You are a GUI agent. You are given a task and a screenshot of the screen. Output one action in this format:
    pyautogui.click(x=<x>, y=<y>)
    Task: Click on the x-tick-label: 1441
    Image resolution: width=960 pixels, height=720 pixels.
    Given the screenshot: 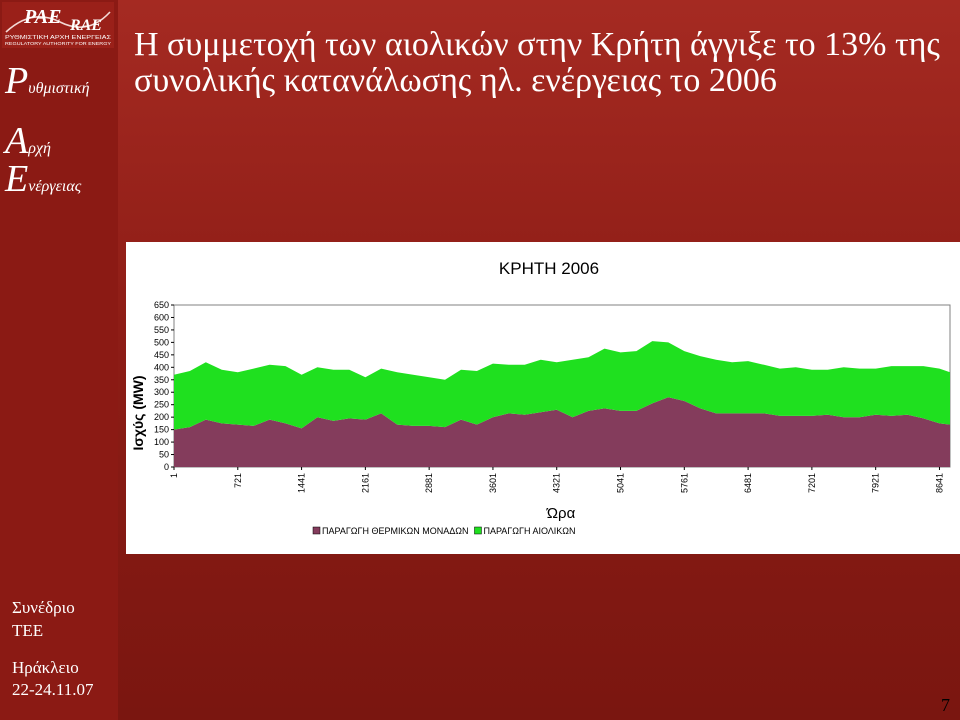 What is the action you would take?
    pyautogui.click(x=302, y=483)
    